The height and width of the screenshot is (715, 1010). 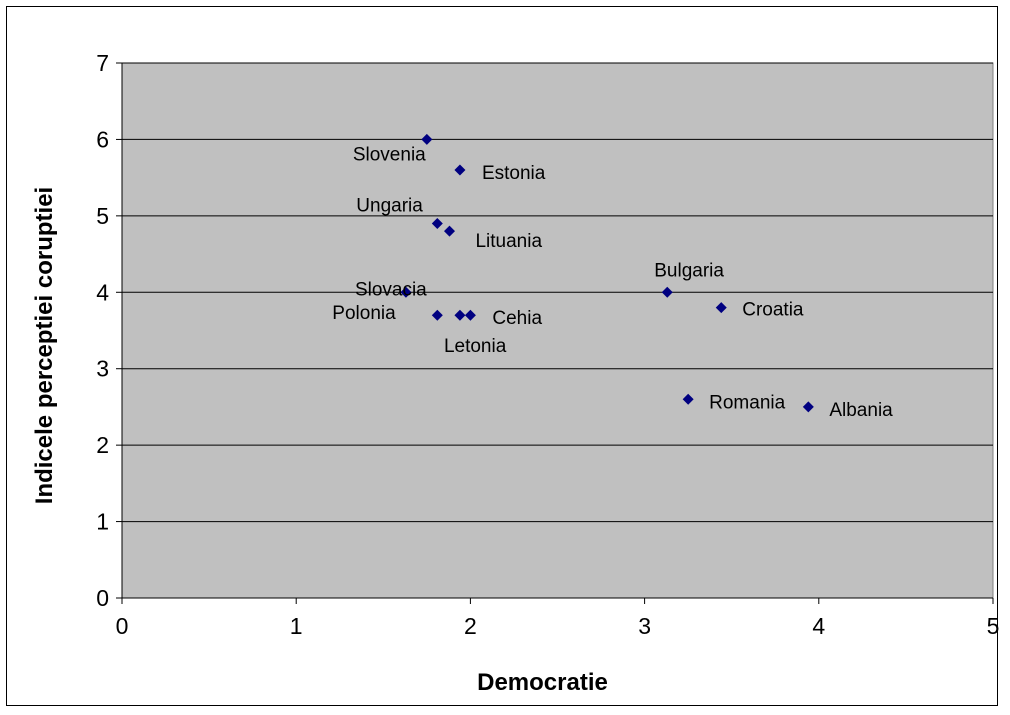 What do you see at coordinates (818, 626) in the screenshot?
I see `x-tick-label: 4` at bounding box center [818, 626].